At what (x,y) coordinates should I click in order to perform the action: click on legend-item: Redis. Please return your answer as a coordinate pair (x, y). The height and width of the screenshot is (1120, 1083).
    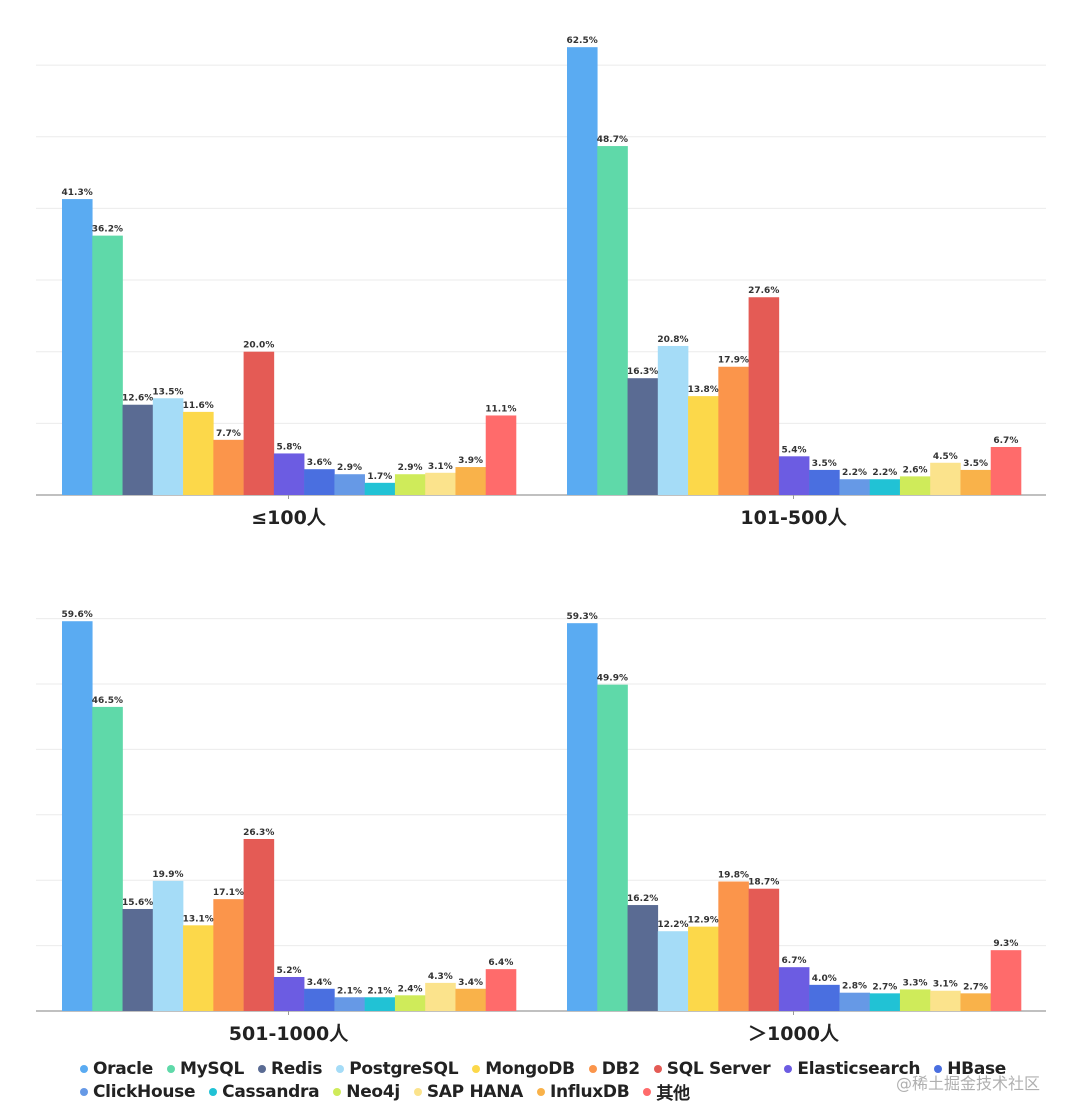
    Looking at the image, I should click on (290, 1069).